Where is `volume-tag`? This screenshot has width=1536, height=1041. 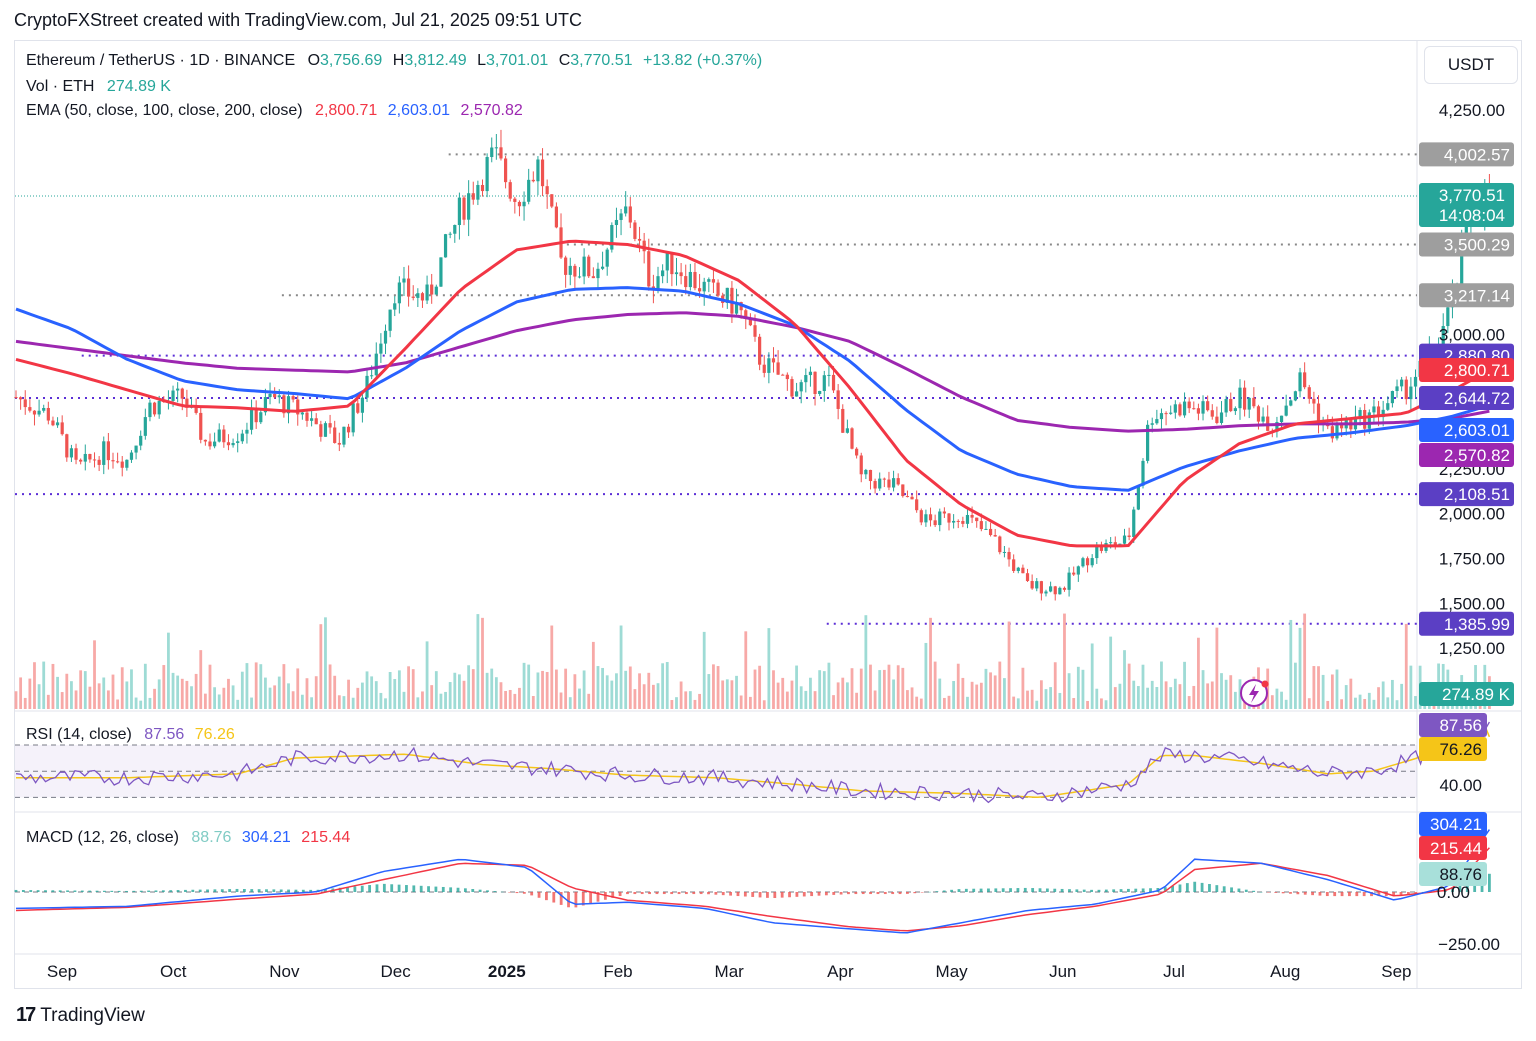 volume-tag is located at coordinates (1466, 694).